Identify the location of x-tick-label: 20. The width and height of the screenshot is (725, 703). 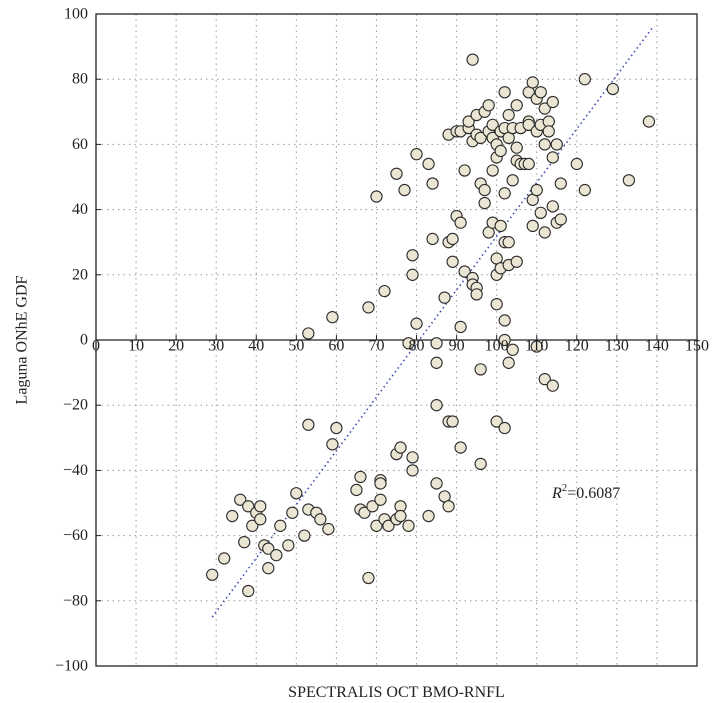
(176, 346).